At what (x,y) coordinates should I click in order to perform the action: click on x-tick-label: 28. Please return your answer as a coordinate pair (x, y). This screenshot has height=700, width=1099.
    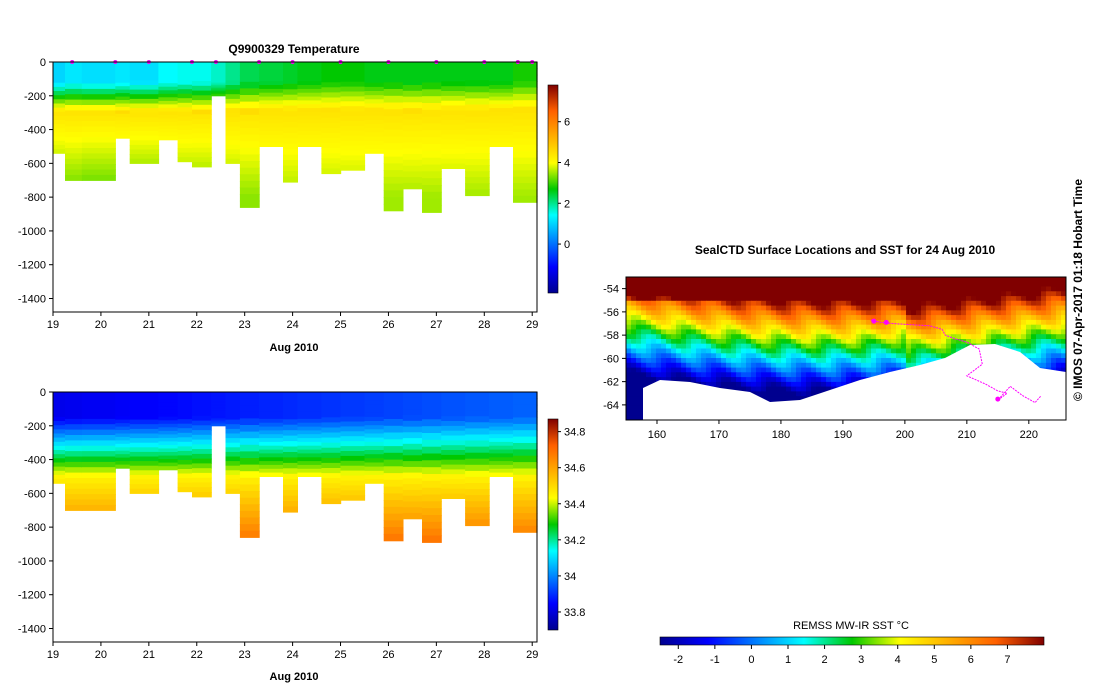
    Looking at the image, I should click on (484, 325).